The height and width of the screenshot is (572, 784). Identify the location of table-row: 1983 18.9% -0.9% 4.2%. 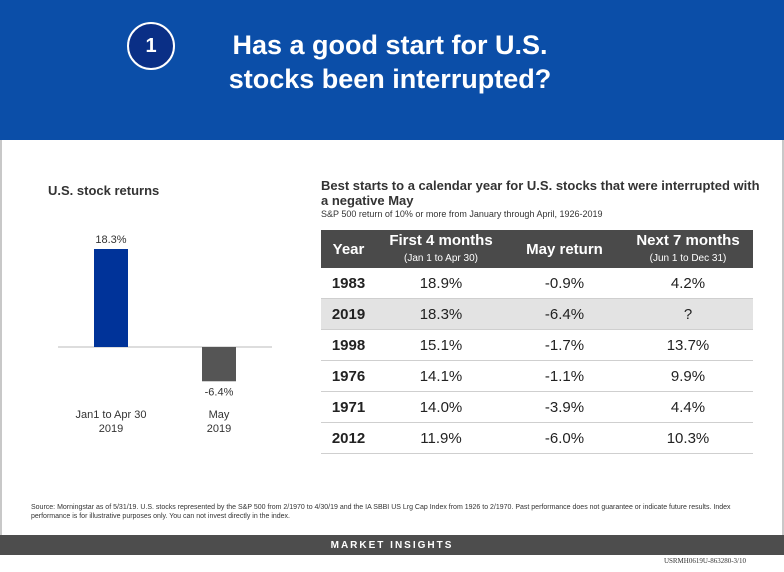
(537, 283).